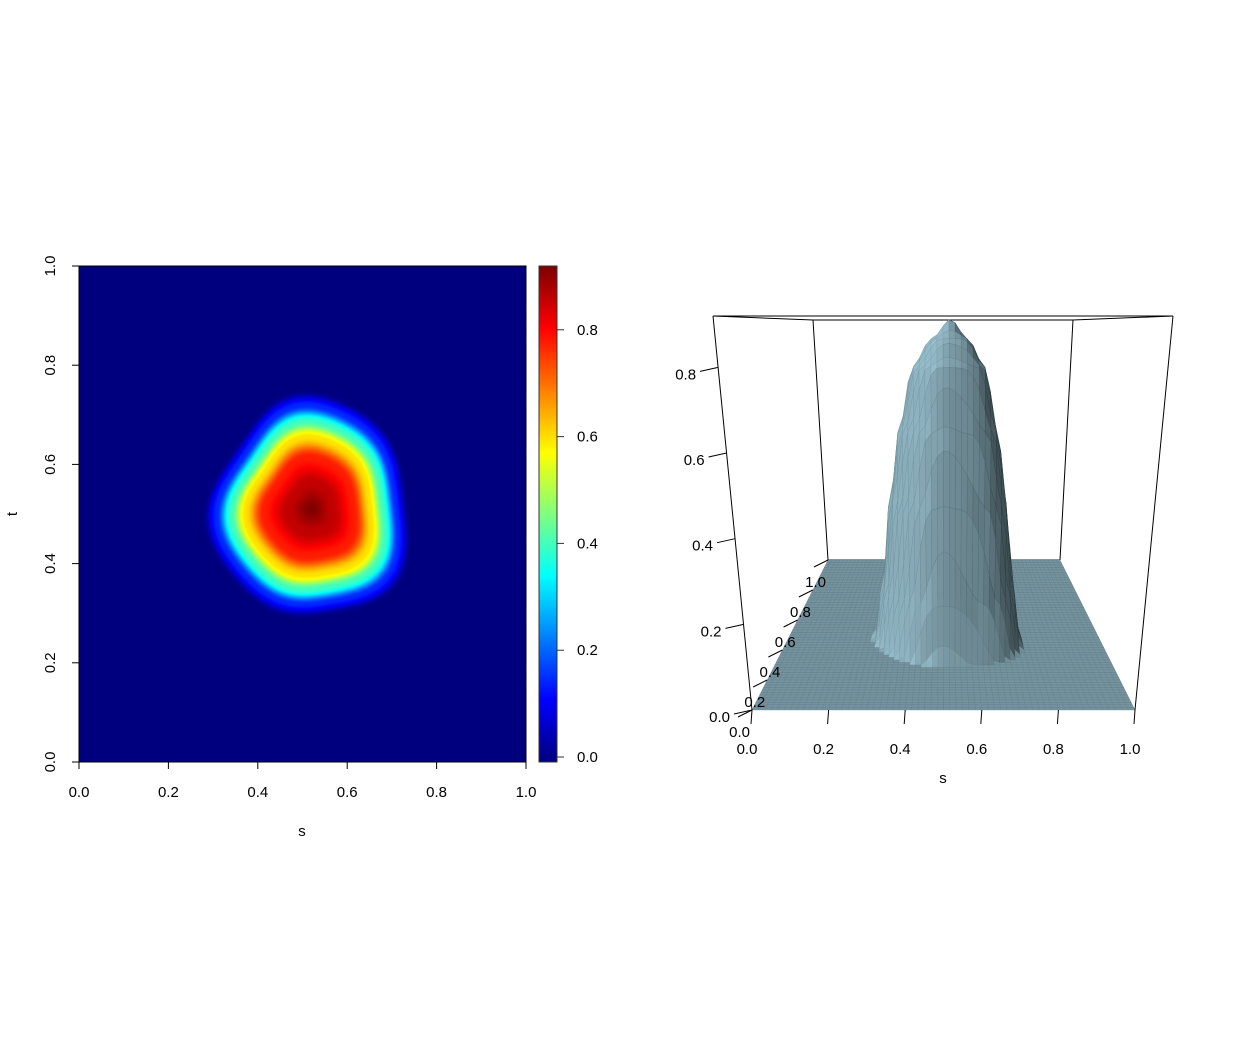 The width and height of the screenshot is (1233, 1048). Describe the element at coordinates (815, 582) in the screenshot. I see `surface-y-tick-label: 1.0` at that location.